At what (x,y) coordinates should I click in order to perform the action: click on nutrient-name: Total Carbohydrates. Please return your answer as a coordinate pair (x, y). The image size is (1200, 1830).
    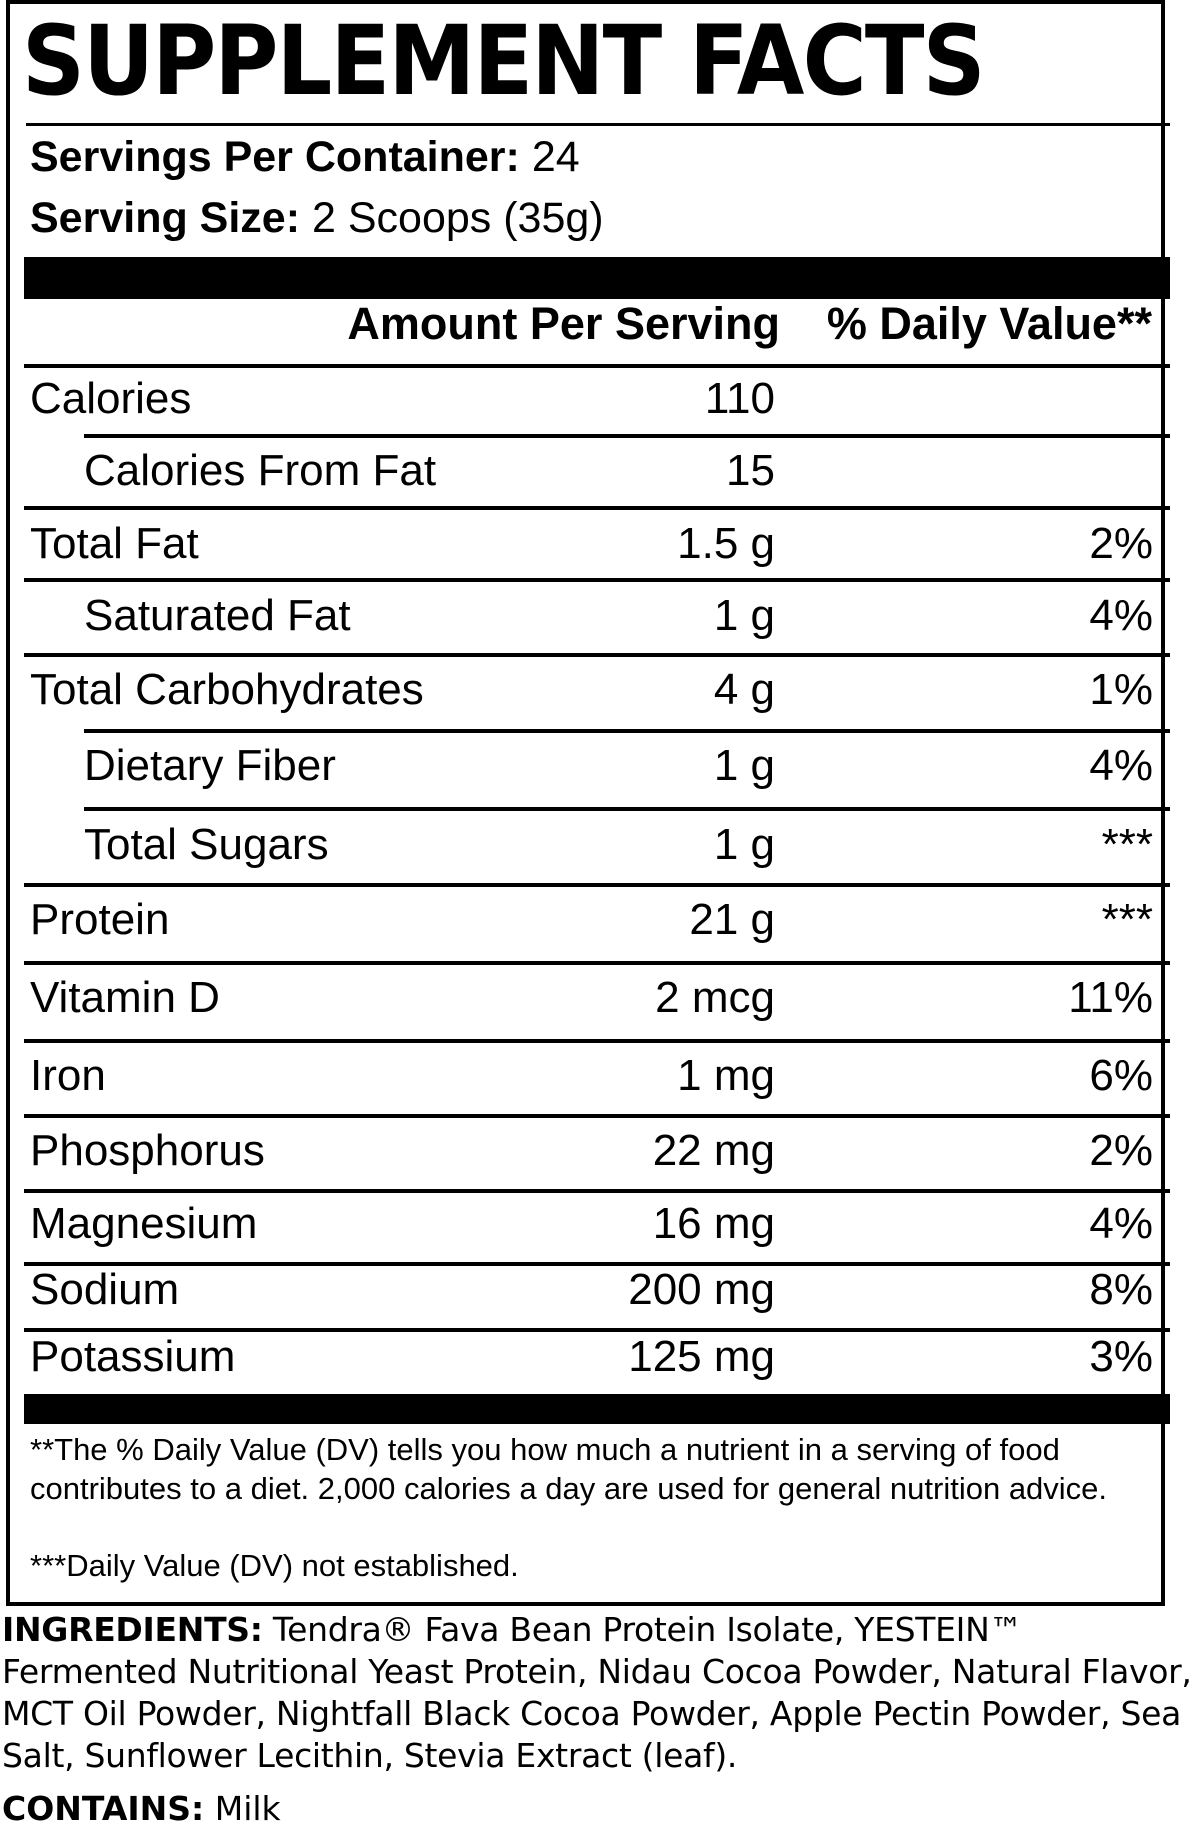
    Looking at the image, I should click on (227, 689).